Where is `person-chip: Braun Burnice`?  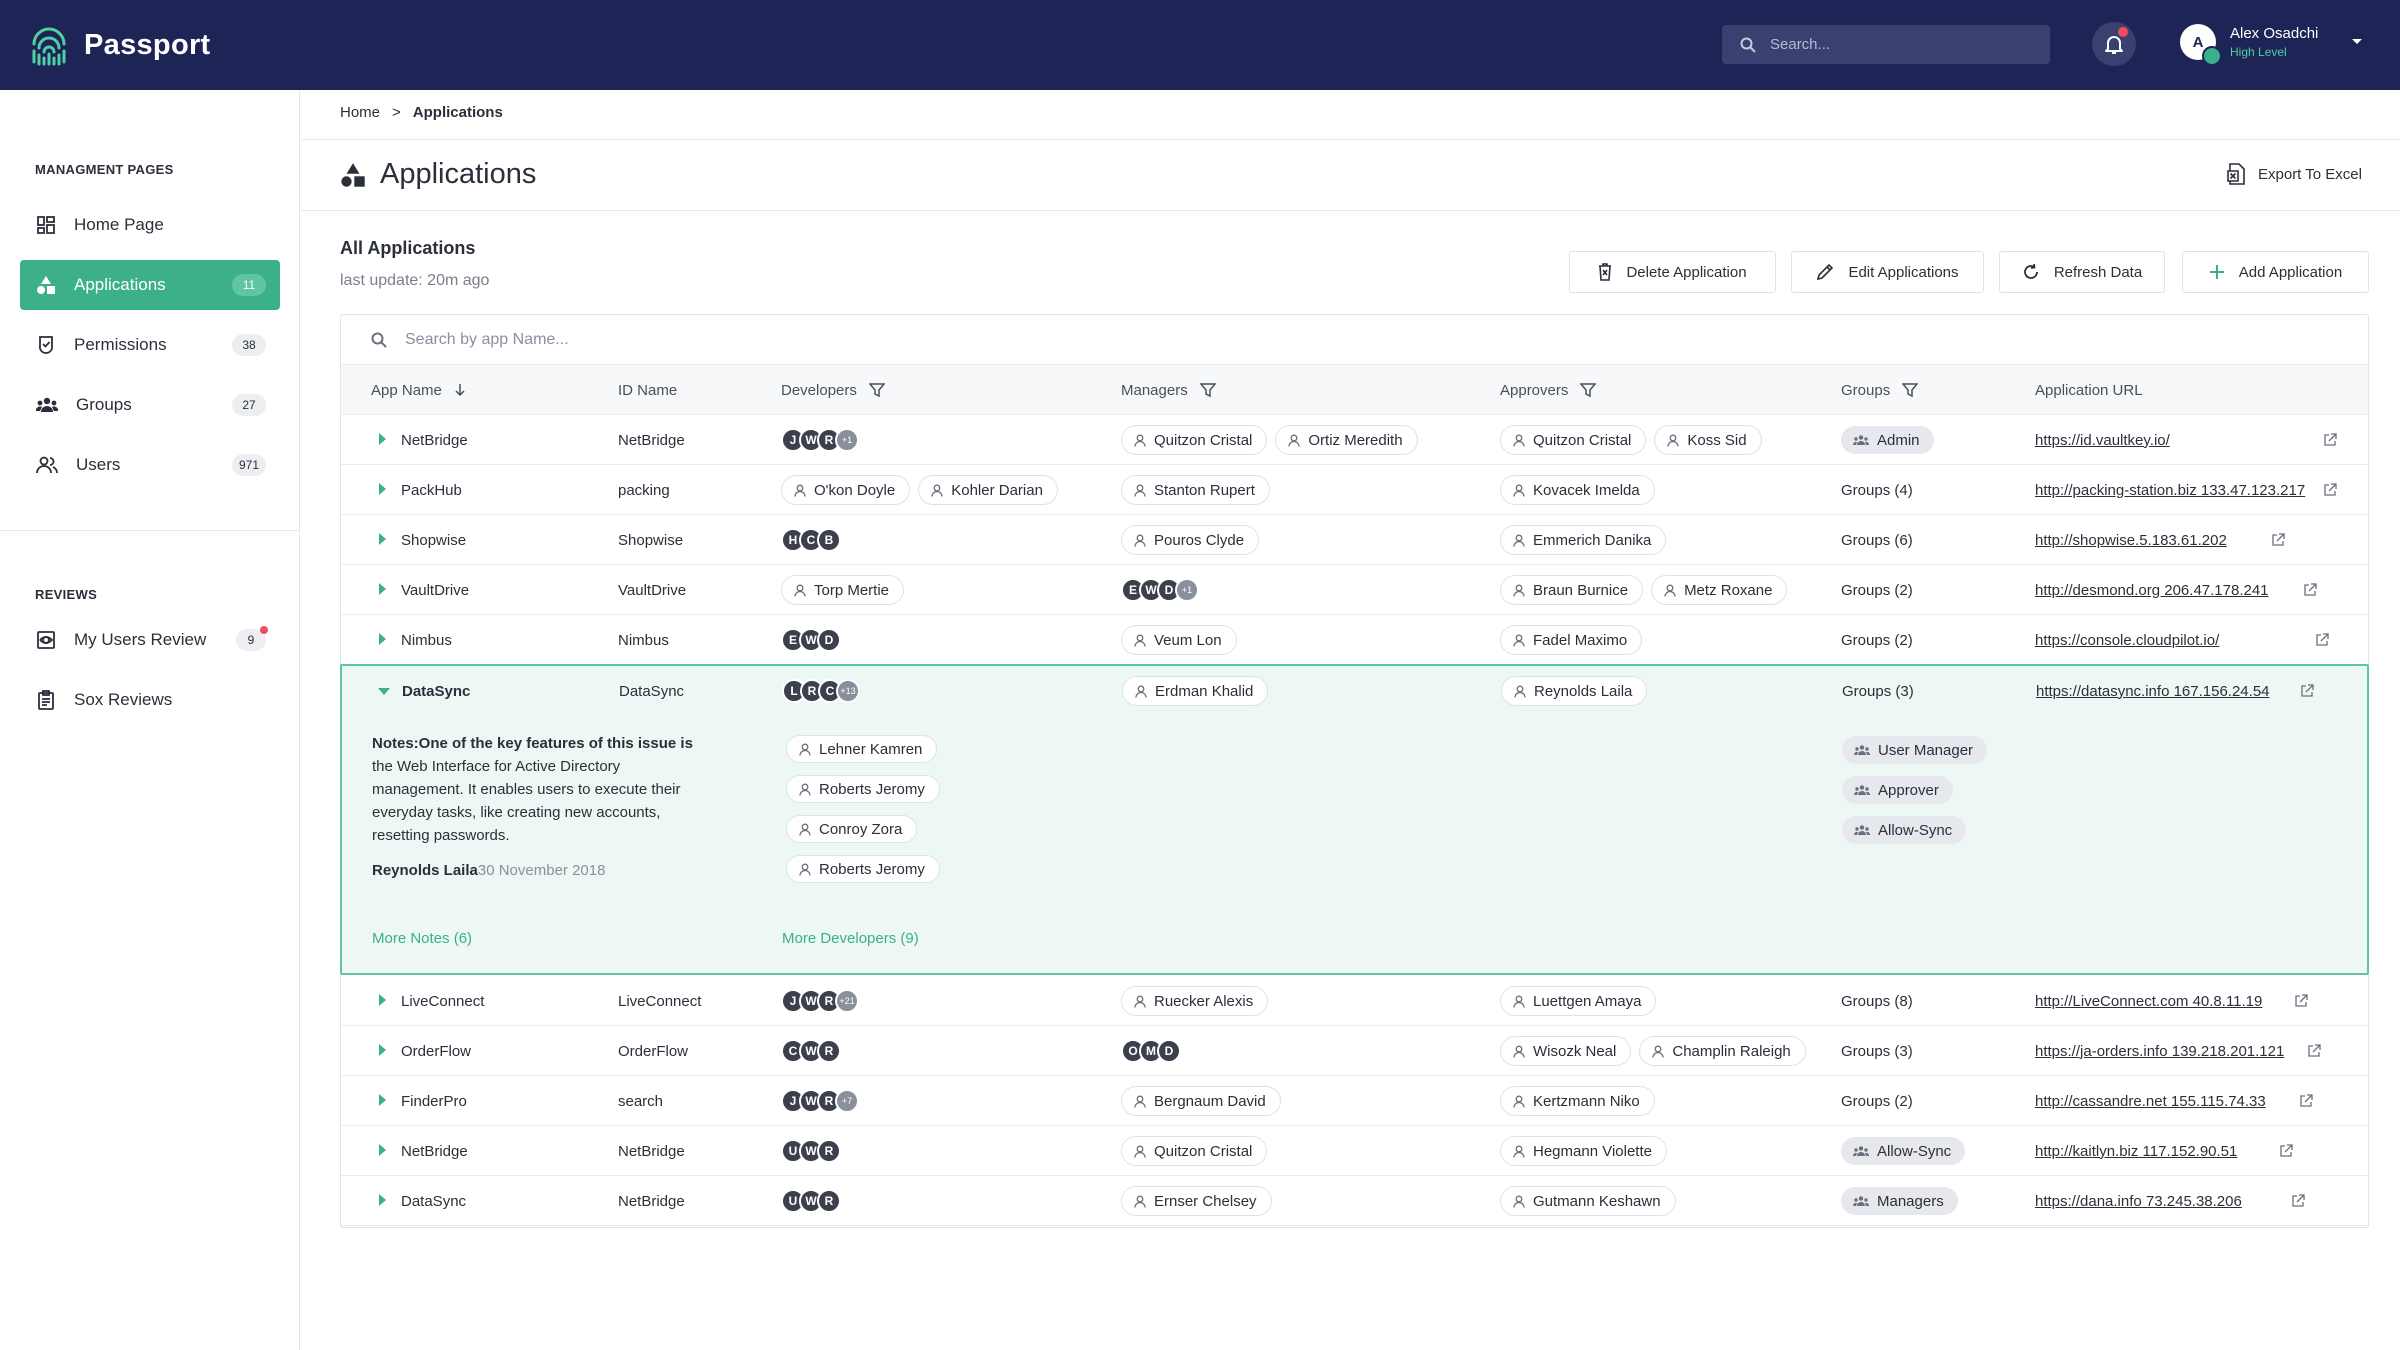 person-chip: Braun Burnice is located at coordinates (1572, 590).